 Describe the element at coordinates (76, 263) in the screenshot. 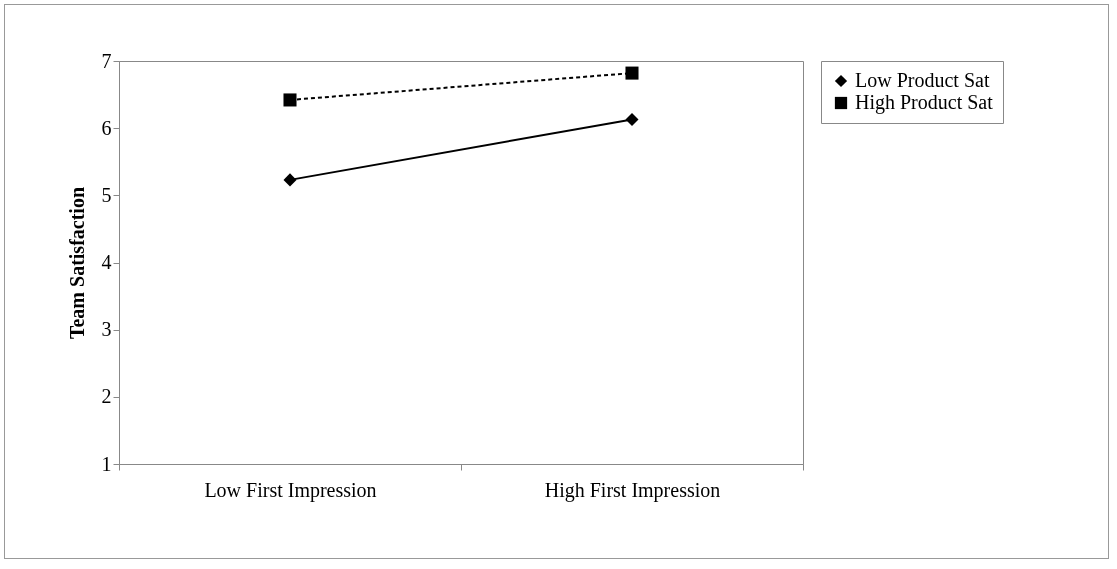

I see `y-axis-title: Team Satisfaction` at that location.